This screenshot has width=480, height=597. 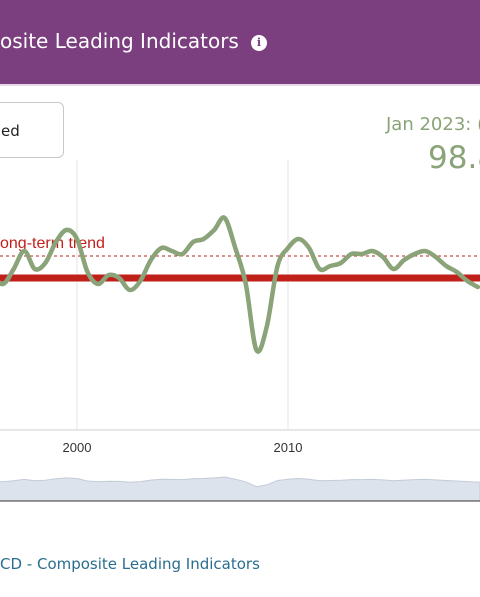 I want to click on info-icon: i, so click(x=259, y=43).